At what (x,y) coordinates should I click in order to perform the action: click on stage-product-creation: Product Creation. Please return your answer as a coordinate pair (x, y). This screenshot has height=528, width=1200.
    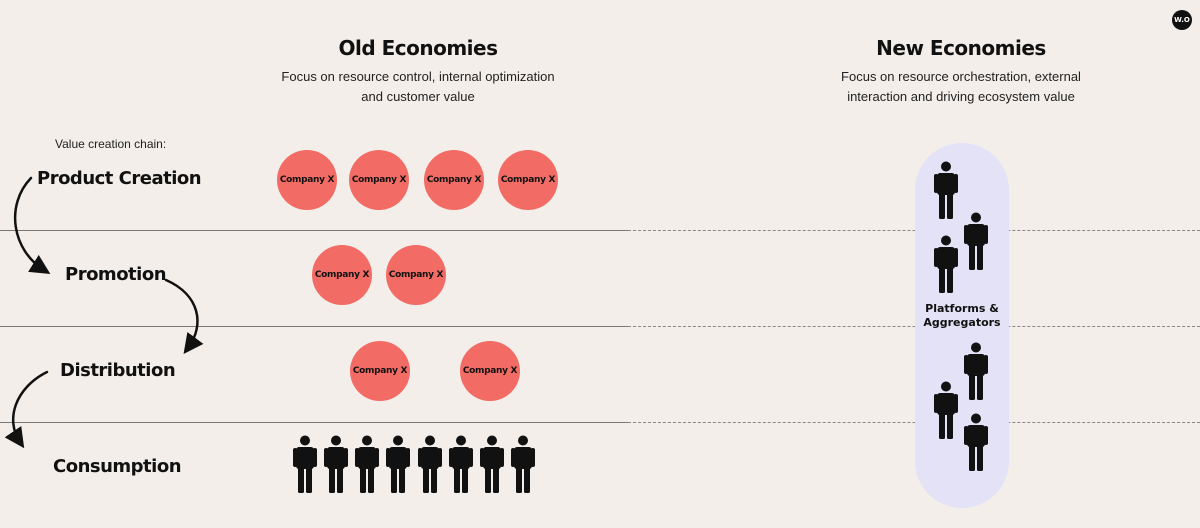
    Looking at the image, I should click on (119, 178).